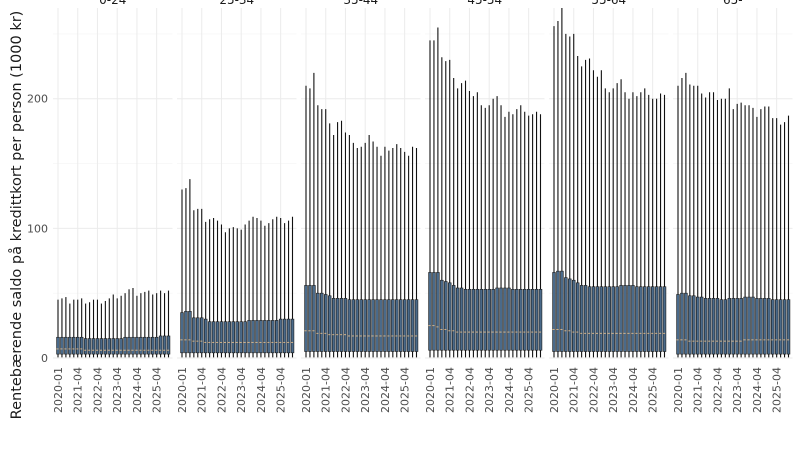 This screenshot has height=450, width=800. Describe the element at coordinates (58, 390) in the screenshot. I see `x-tick-label: 2020-01` at that location.